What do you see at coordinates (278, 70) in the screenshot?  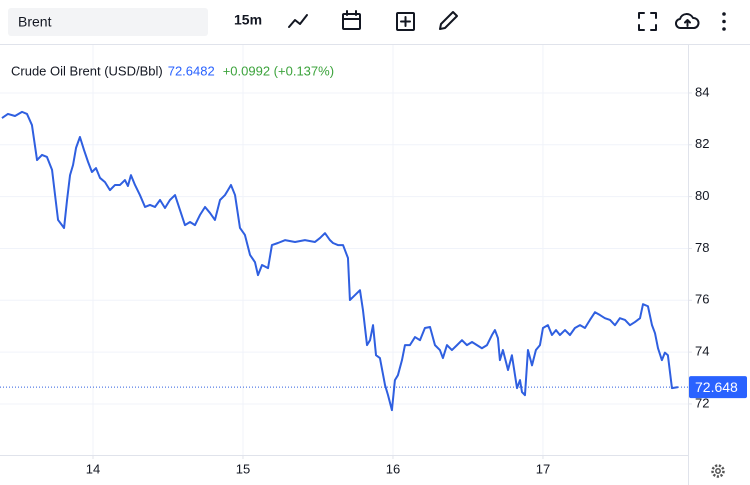 I see `legend-change: +0.0992 (+0.137%)` at bounding box center [278, 70].